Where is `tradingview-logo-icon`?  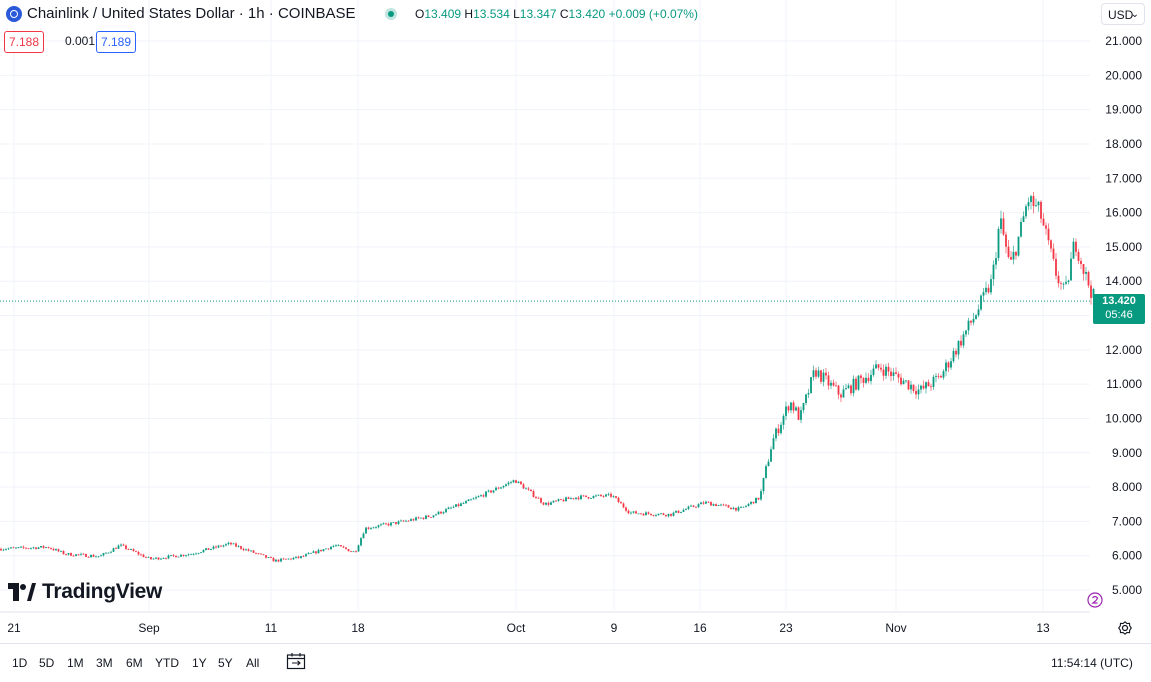
tradingview-logo-icon is located at coordinates (22, 592).